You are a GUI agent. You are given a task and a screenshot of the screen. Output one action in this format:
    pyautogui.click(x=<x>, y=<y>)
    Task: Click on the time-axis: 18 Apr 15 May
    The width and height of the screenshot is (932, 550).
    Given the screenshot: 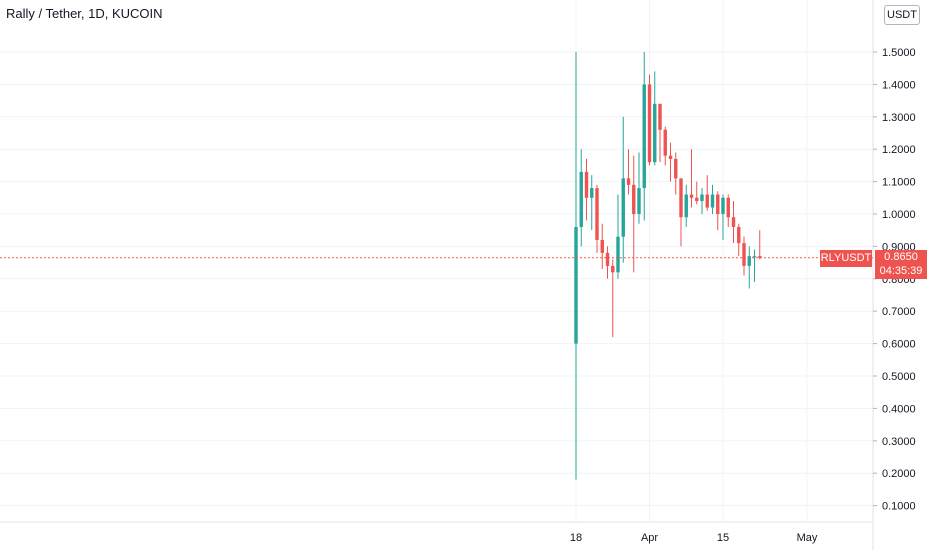 What is the action you would take?
    pyautogui.click(x=694, y=538)
    